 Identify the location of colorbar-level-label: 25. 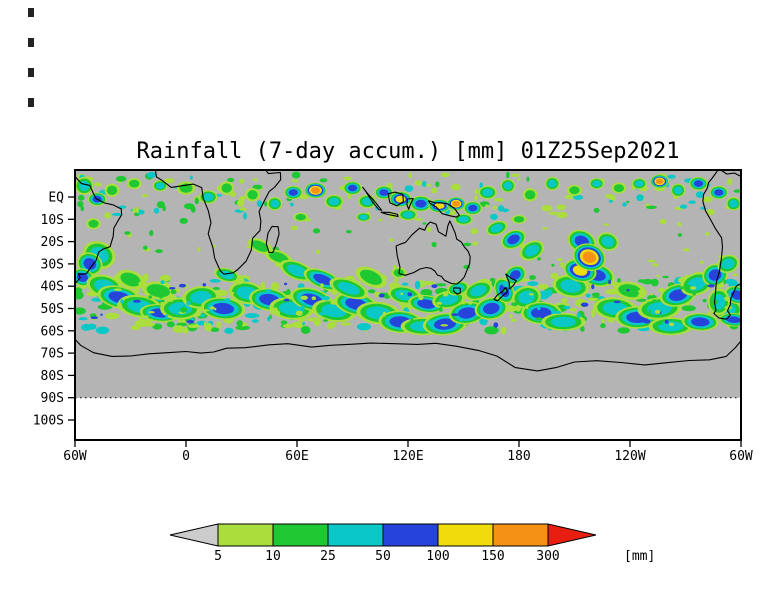
(328, 556).